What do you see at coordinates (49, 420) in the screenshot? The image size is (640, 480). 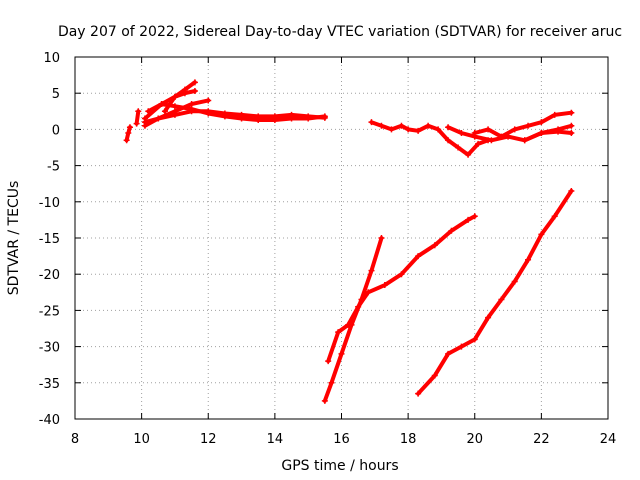 I see `y-tick-label: -40` at bounding box center [49, 420].